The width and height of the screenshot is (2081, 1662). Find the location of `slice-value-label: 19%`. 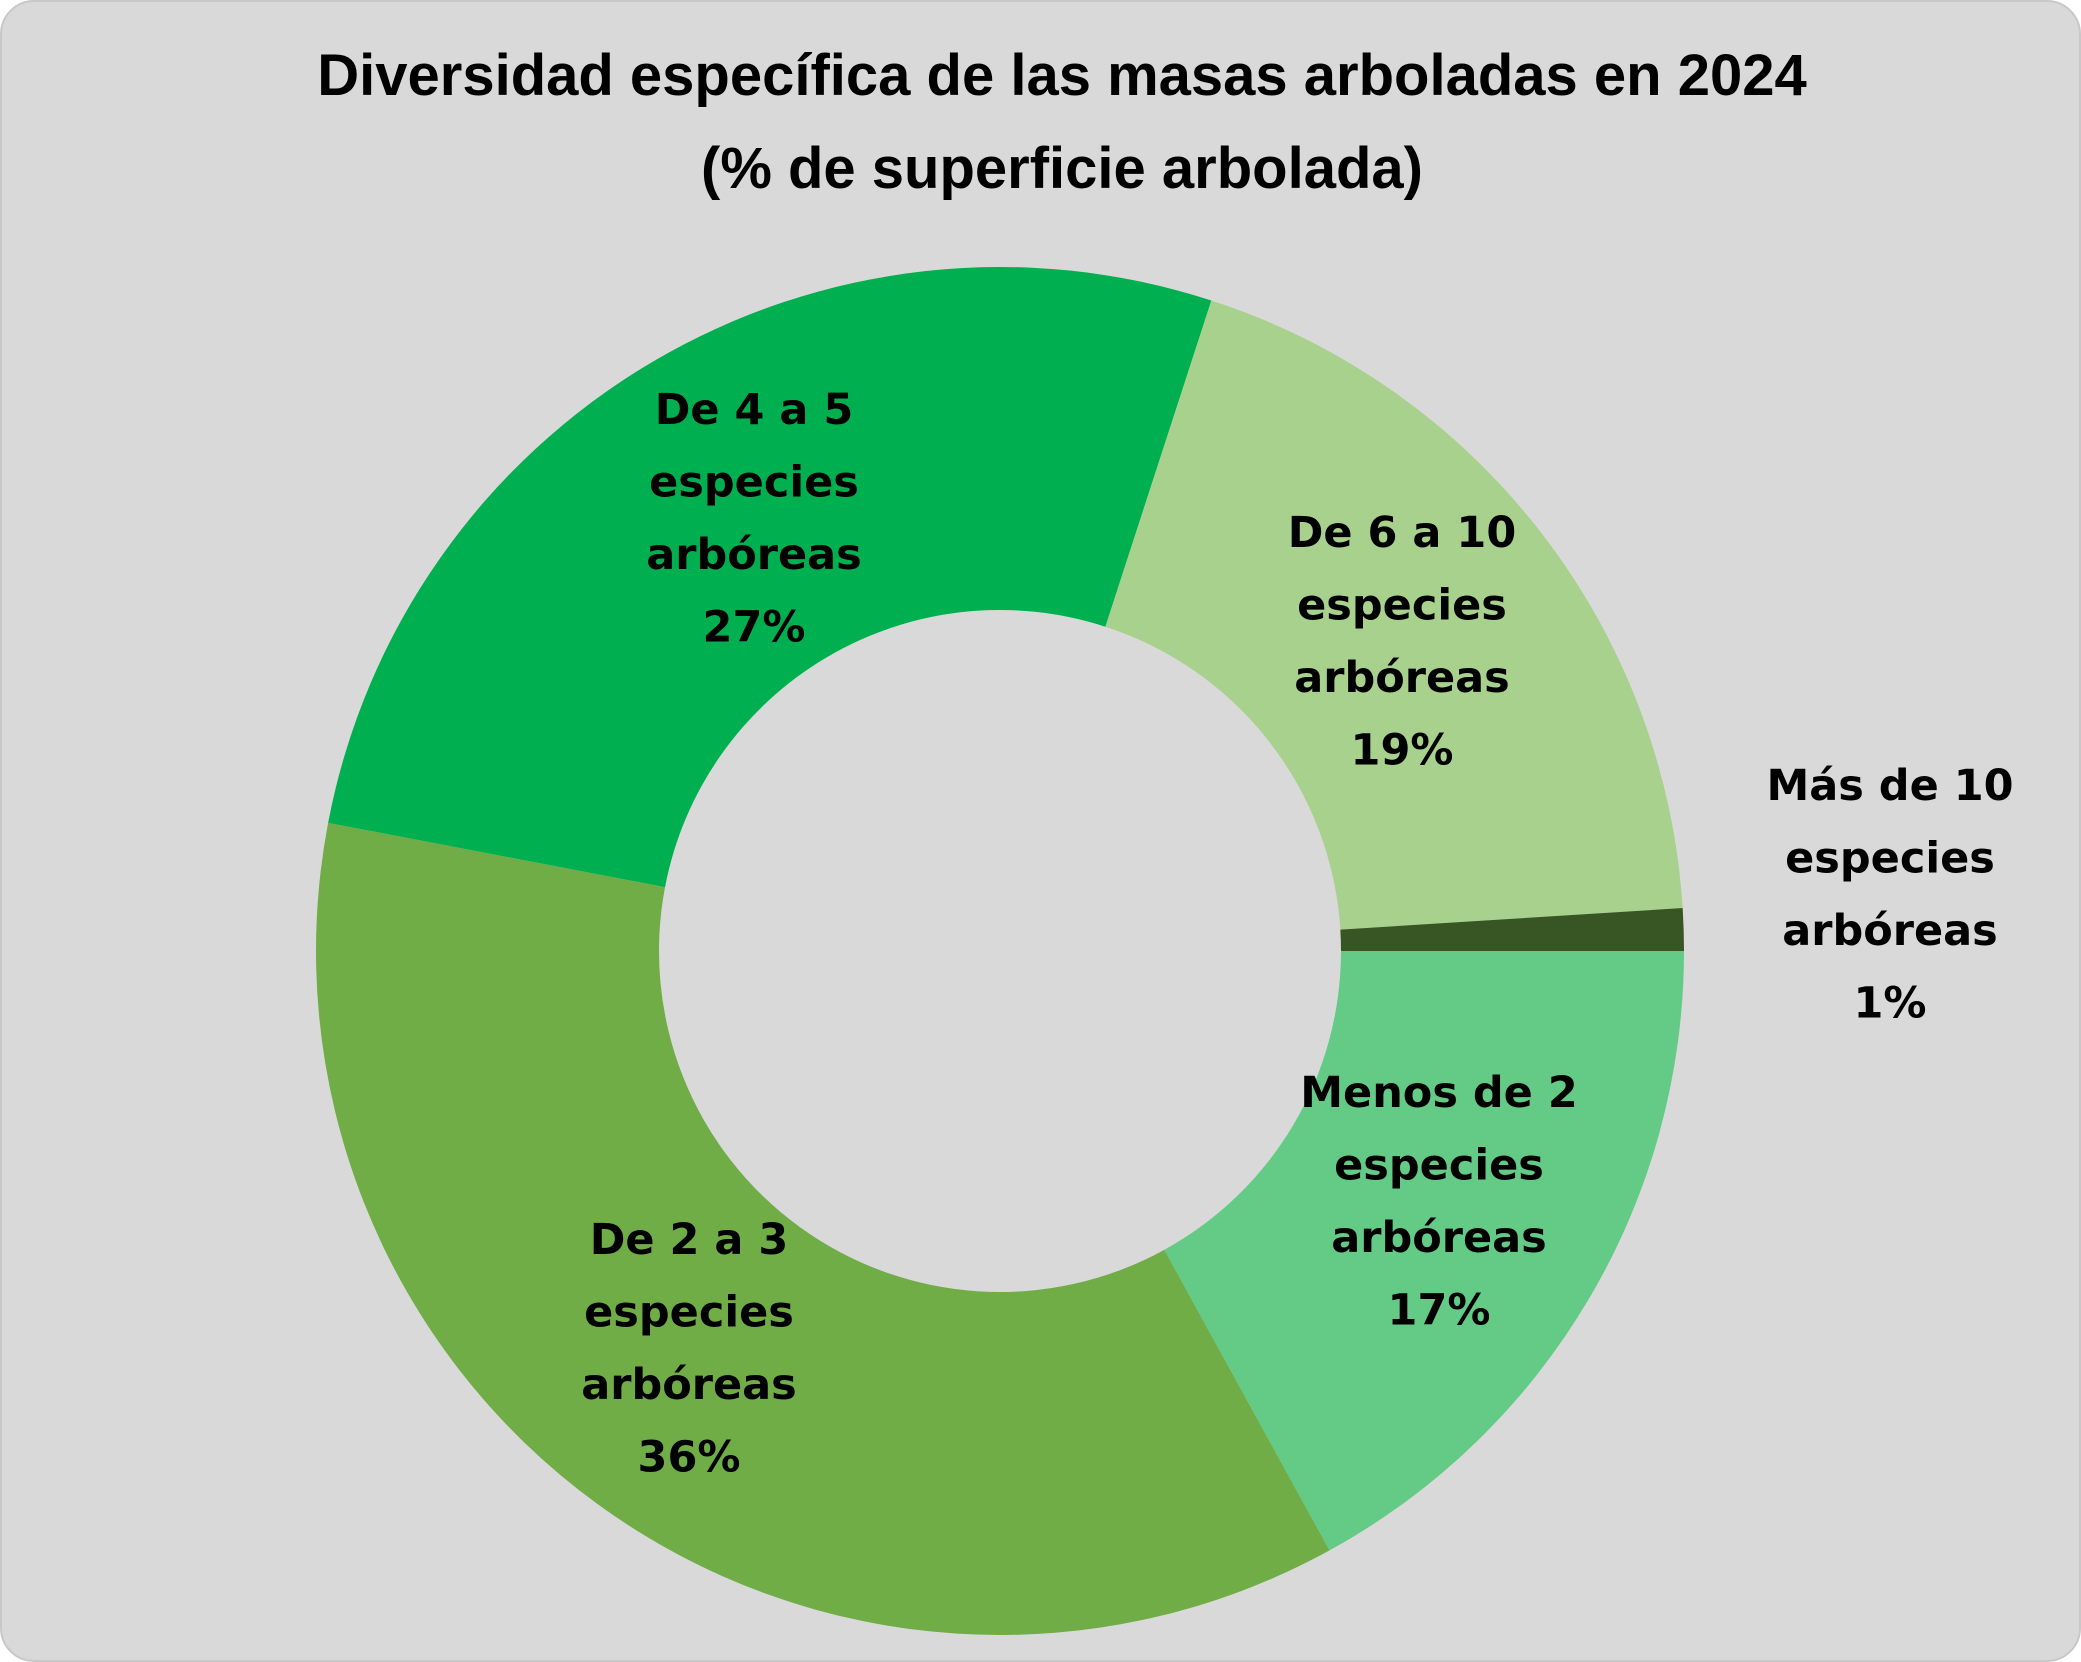

slice-value-label: 19% is located at coordinates (1402, 751).